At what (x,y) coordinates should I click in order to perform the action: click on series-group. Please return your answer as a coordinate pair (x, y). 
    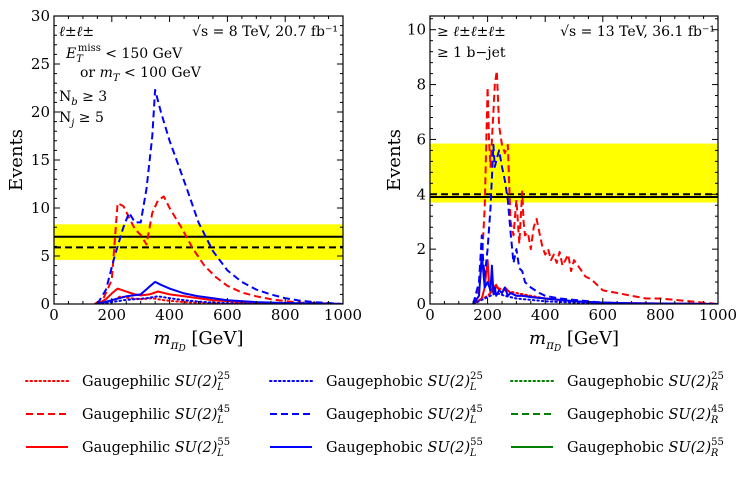
    Looking at the image, I should click on (218, 196).